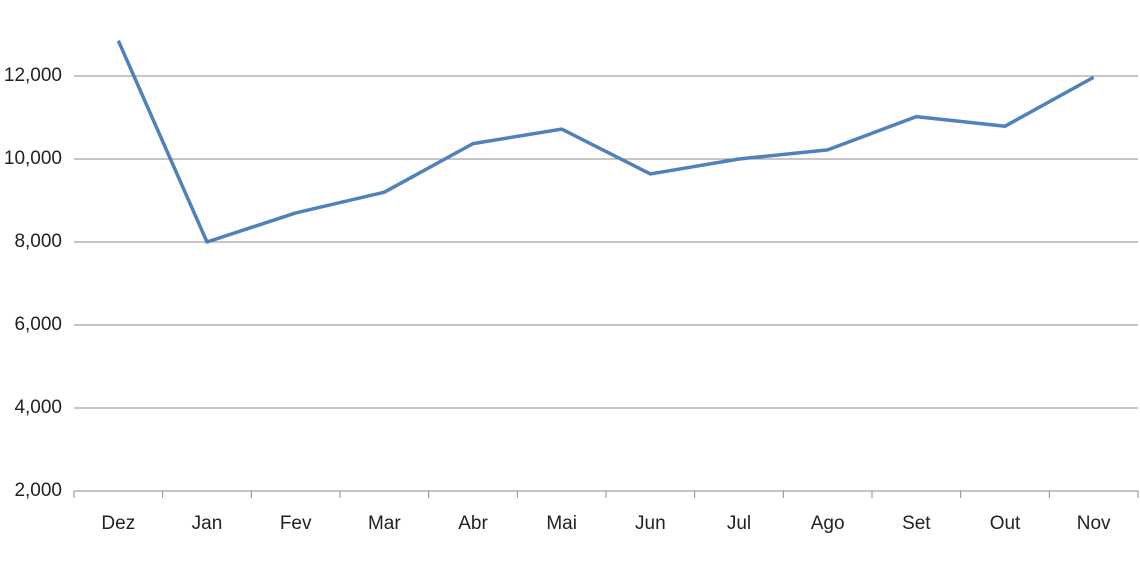 The width and height of the screenshot is (1140, 570). I want to click on x-tick-label: Abr, so click(473, 523).